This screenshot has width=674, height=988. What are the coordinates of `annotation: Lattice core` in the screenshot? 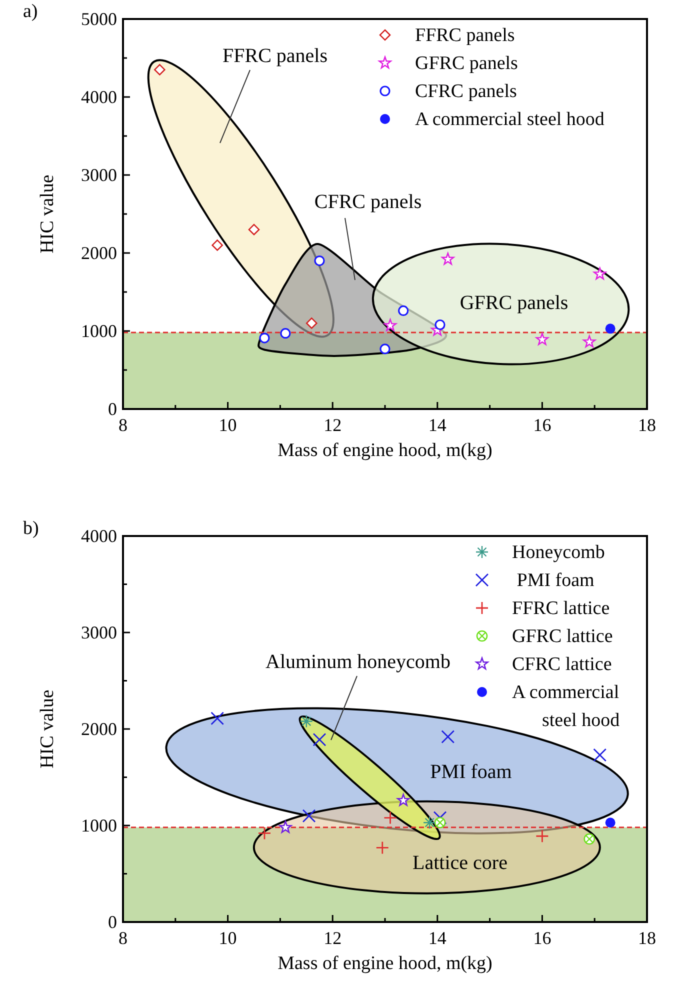 It's located at (460, 863).